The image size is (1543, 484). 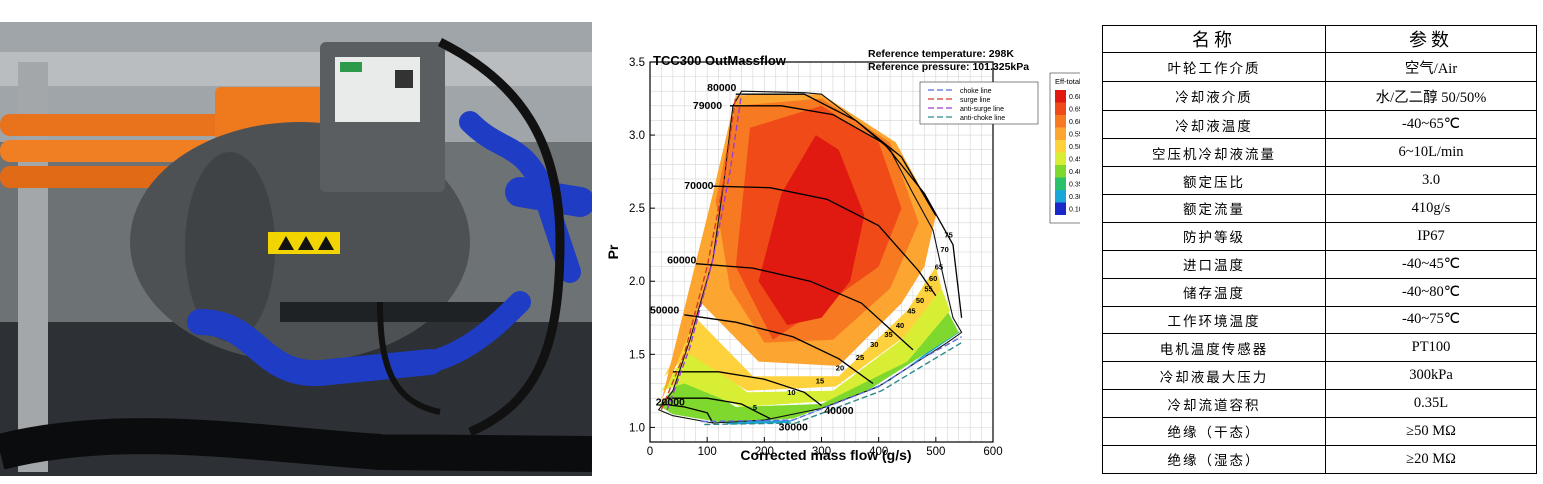 What do you see at coordinates (1074, 147) in the screenshot?
I see `colorbar-level: 0.50` at bounding box center [1074, 147].